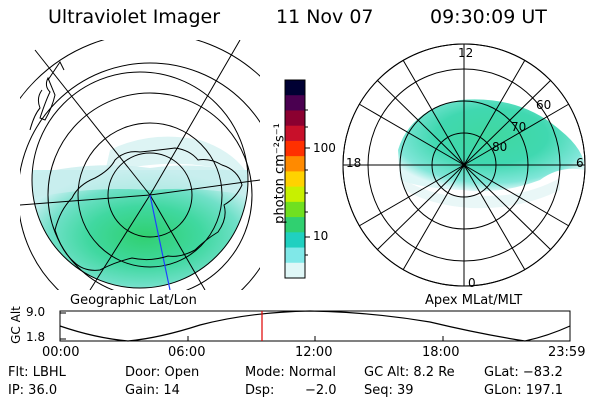 The height and width of the screenshot is (400, 600). What do you see at coordinates (524, 390) in the screenshot?
I see `glon-info: GLon: 197.1` at bounding box center [524, 390].